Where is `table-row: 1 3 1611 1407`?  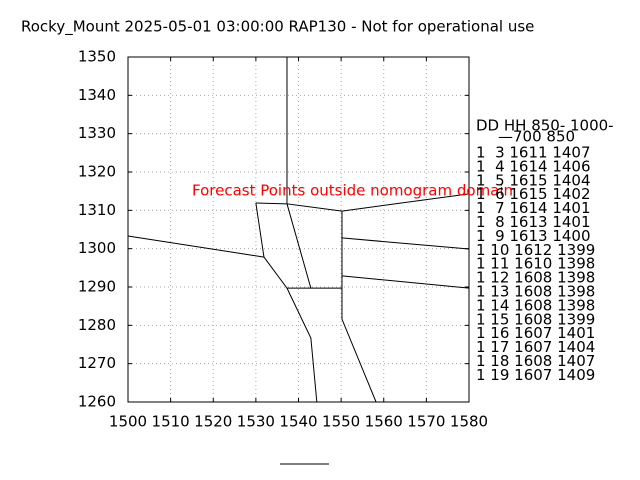 table-row: 1 3 1611 1407 is located at coordinates (533, 153).